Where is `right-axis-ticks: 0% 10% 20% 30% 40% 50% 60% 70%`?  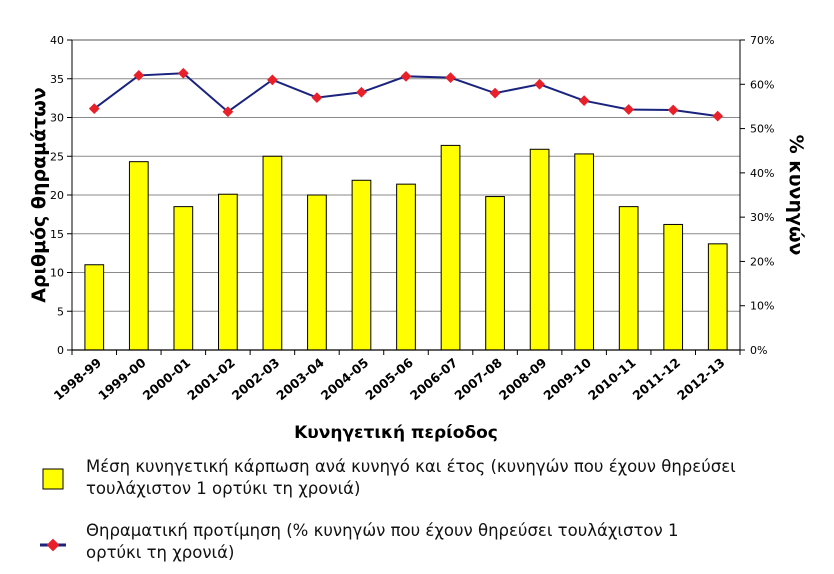 right-axis-ticks: 0% 10% 20% 30% 40% 50% 60% 70% is located at coordinates (757, 195).